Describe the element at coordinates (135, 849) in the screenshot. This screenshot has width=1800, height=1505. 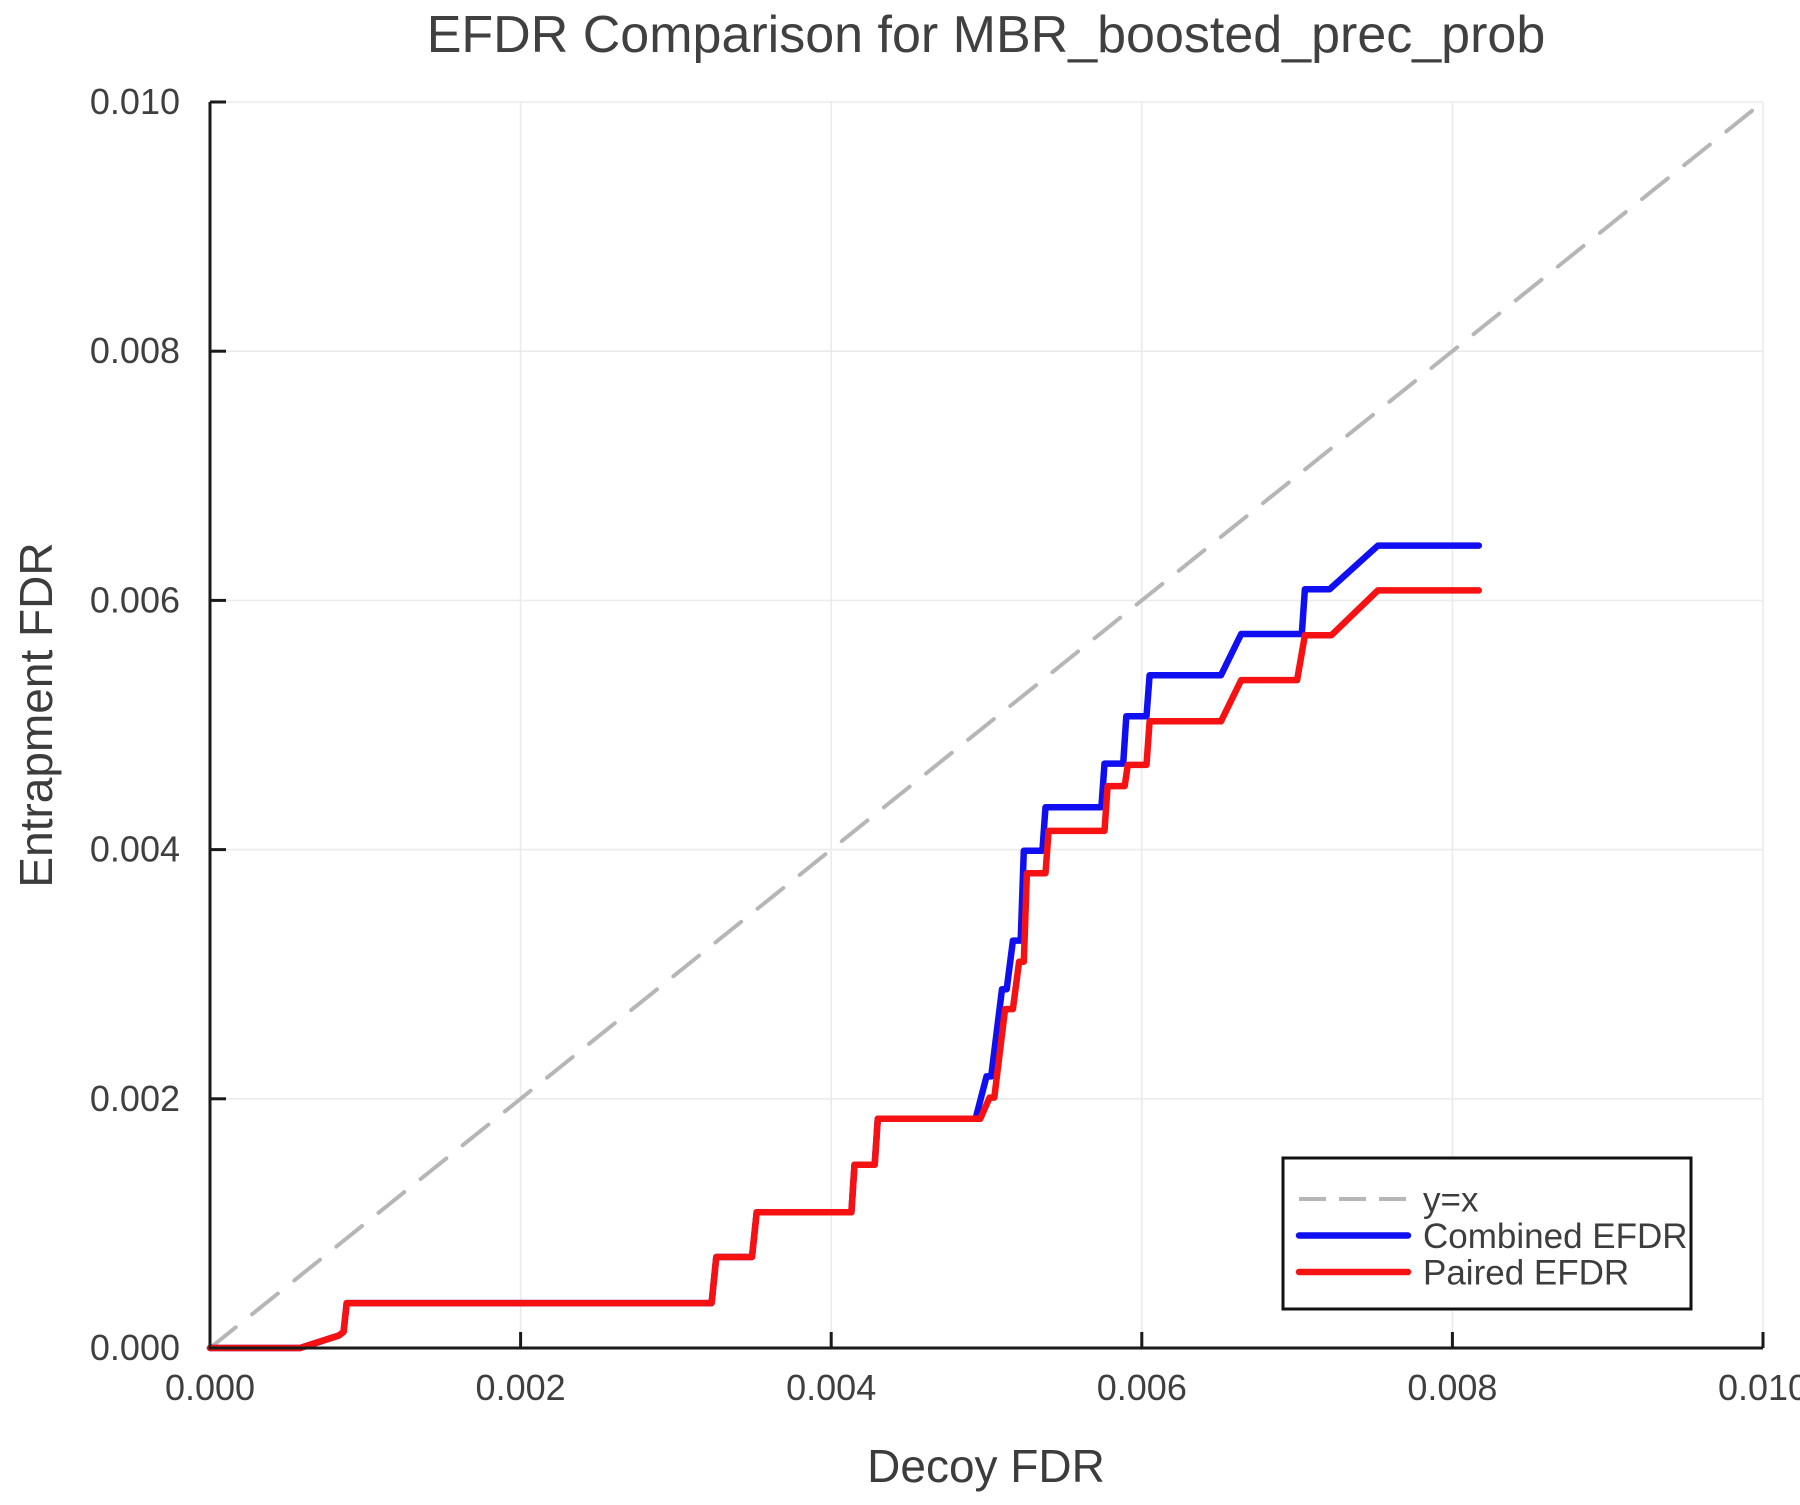
I see `y-tick-label: 0.004` at that location.